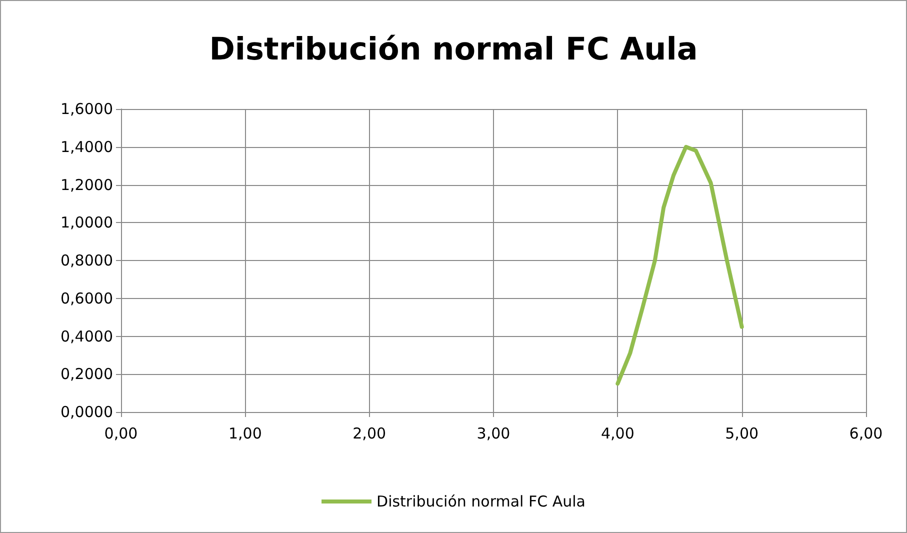 The width and height of the screenshot is (907, 533). I want to click on y-tick-label: 1,0000, so click(86, 223).